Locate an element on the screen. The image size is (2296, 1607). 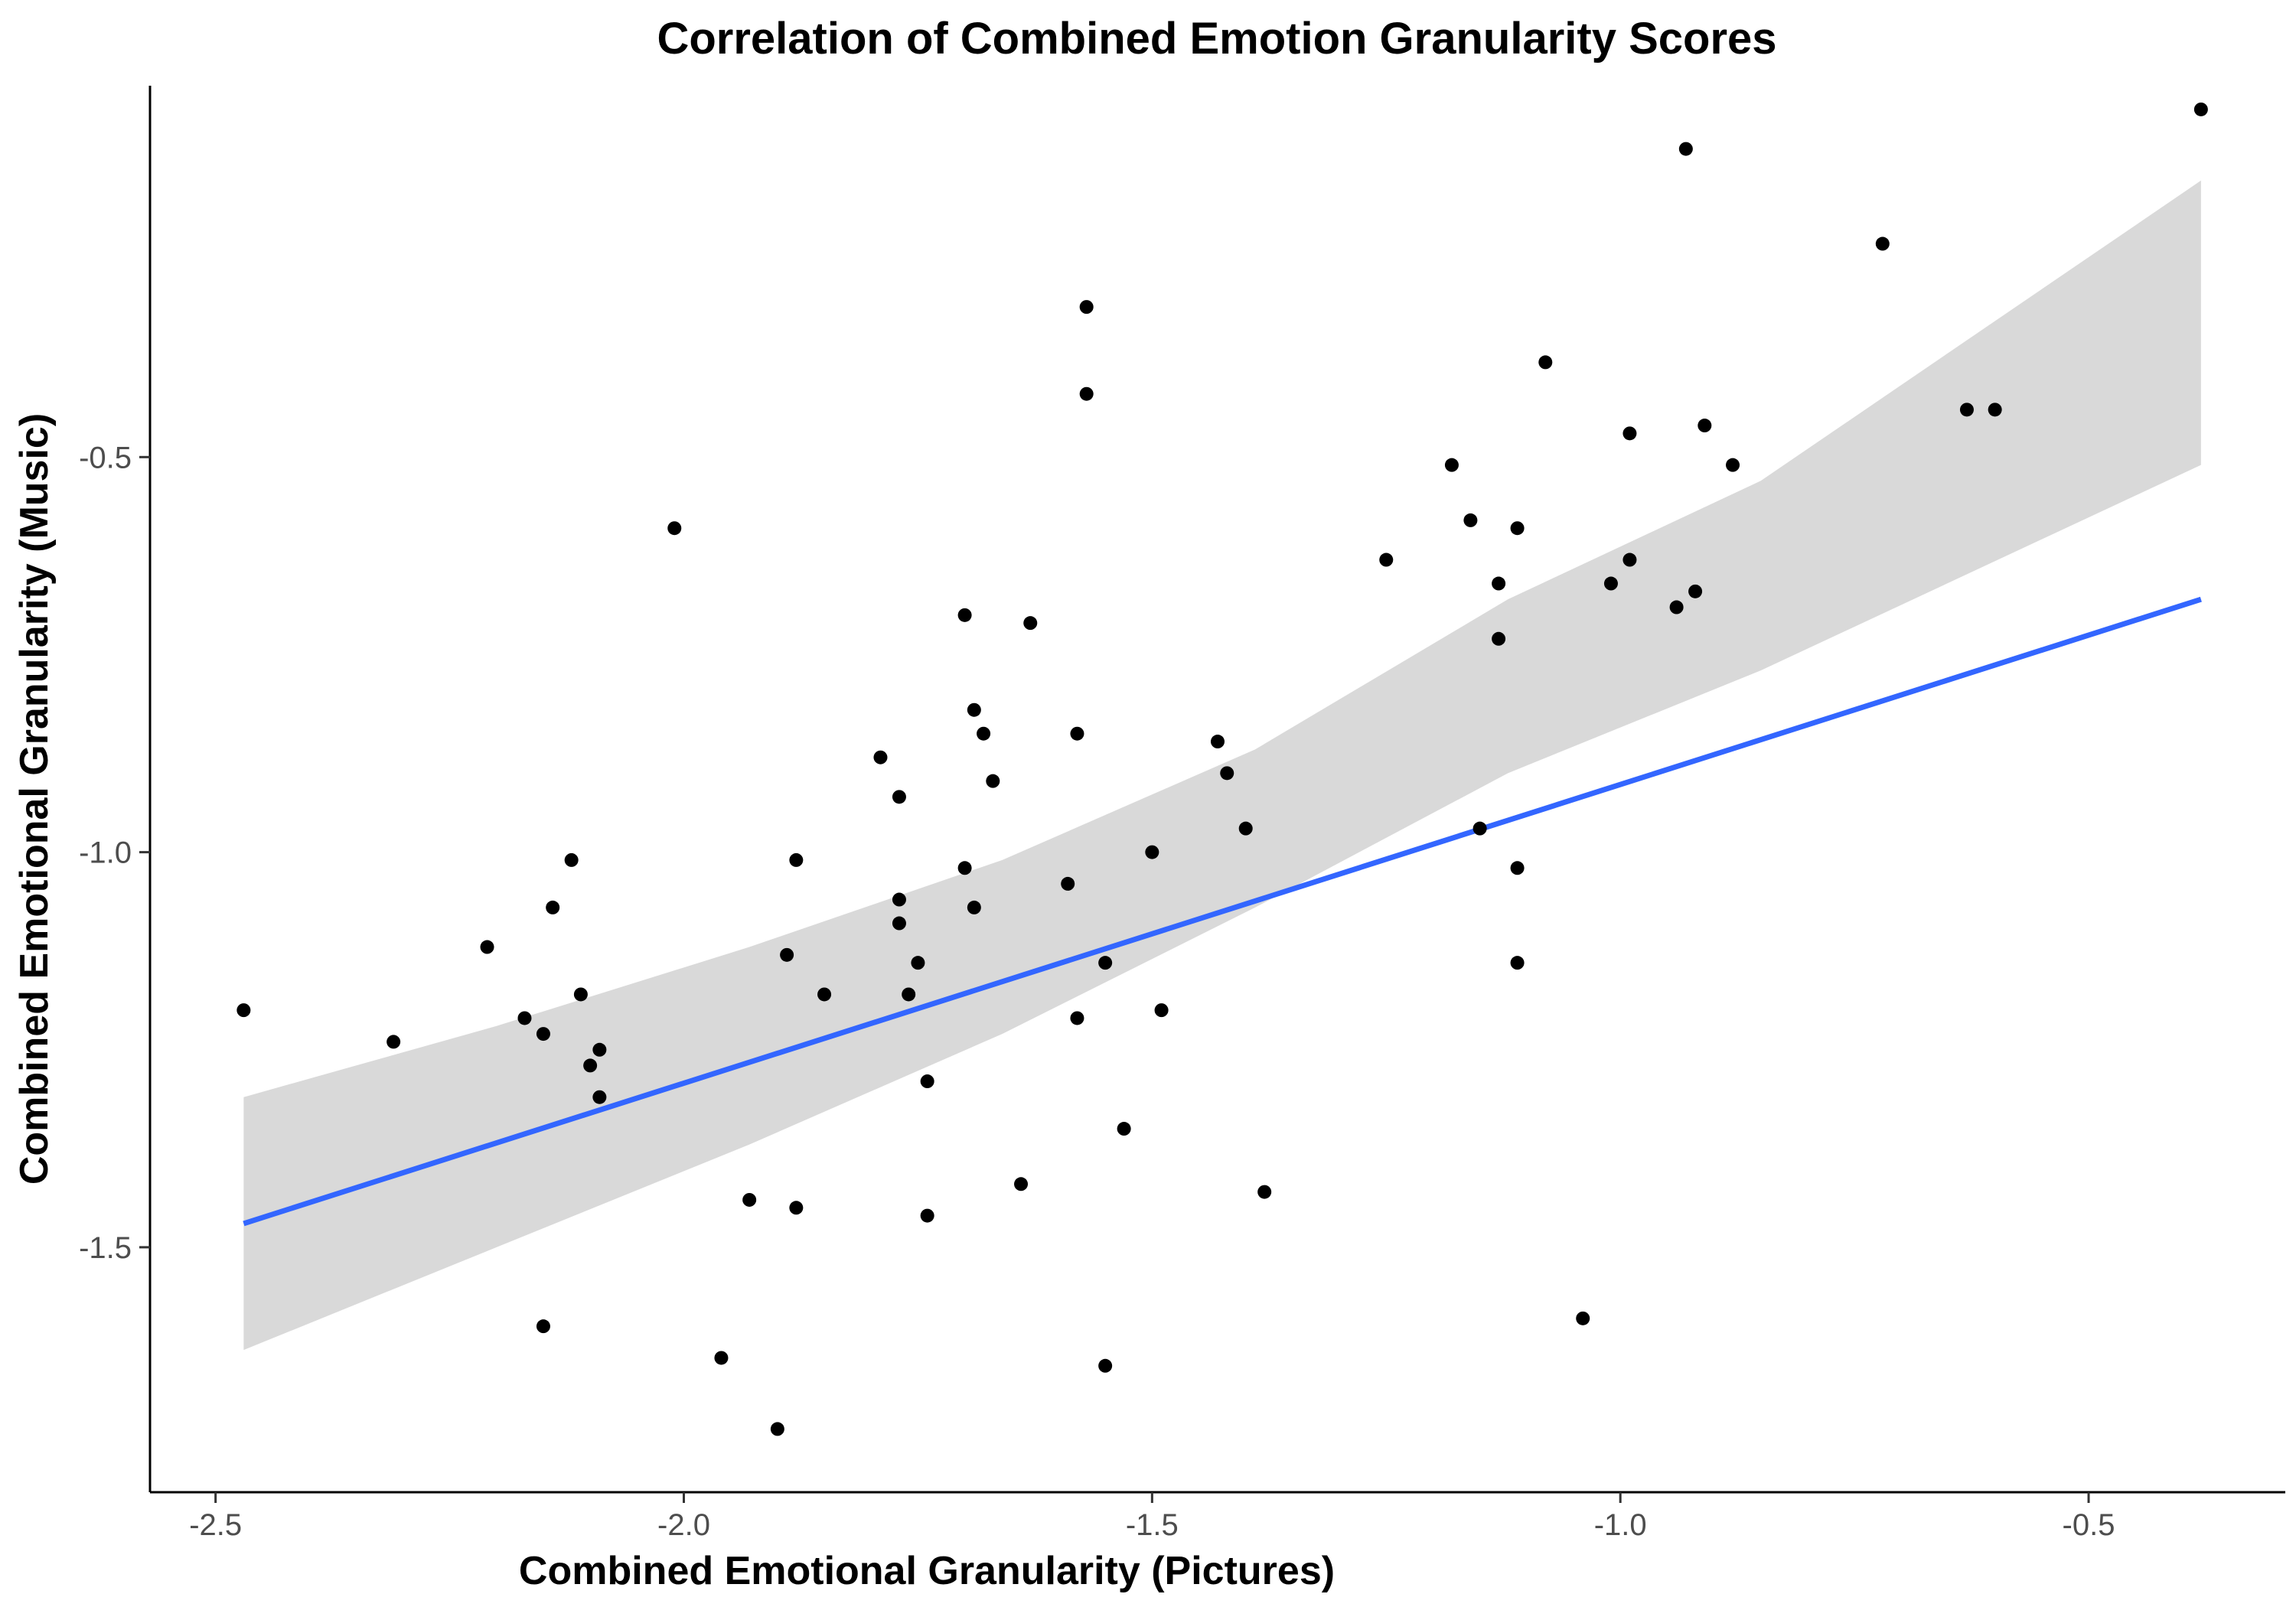
x-tick-label: -2.0 is located at coordinates (683, 1525).